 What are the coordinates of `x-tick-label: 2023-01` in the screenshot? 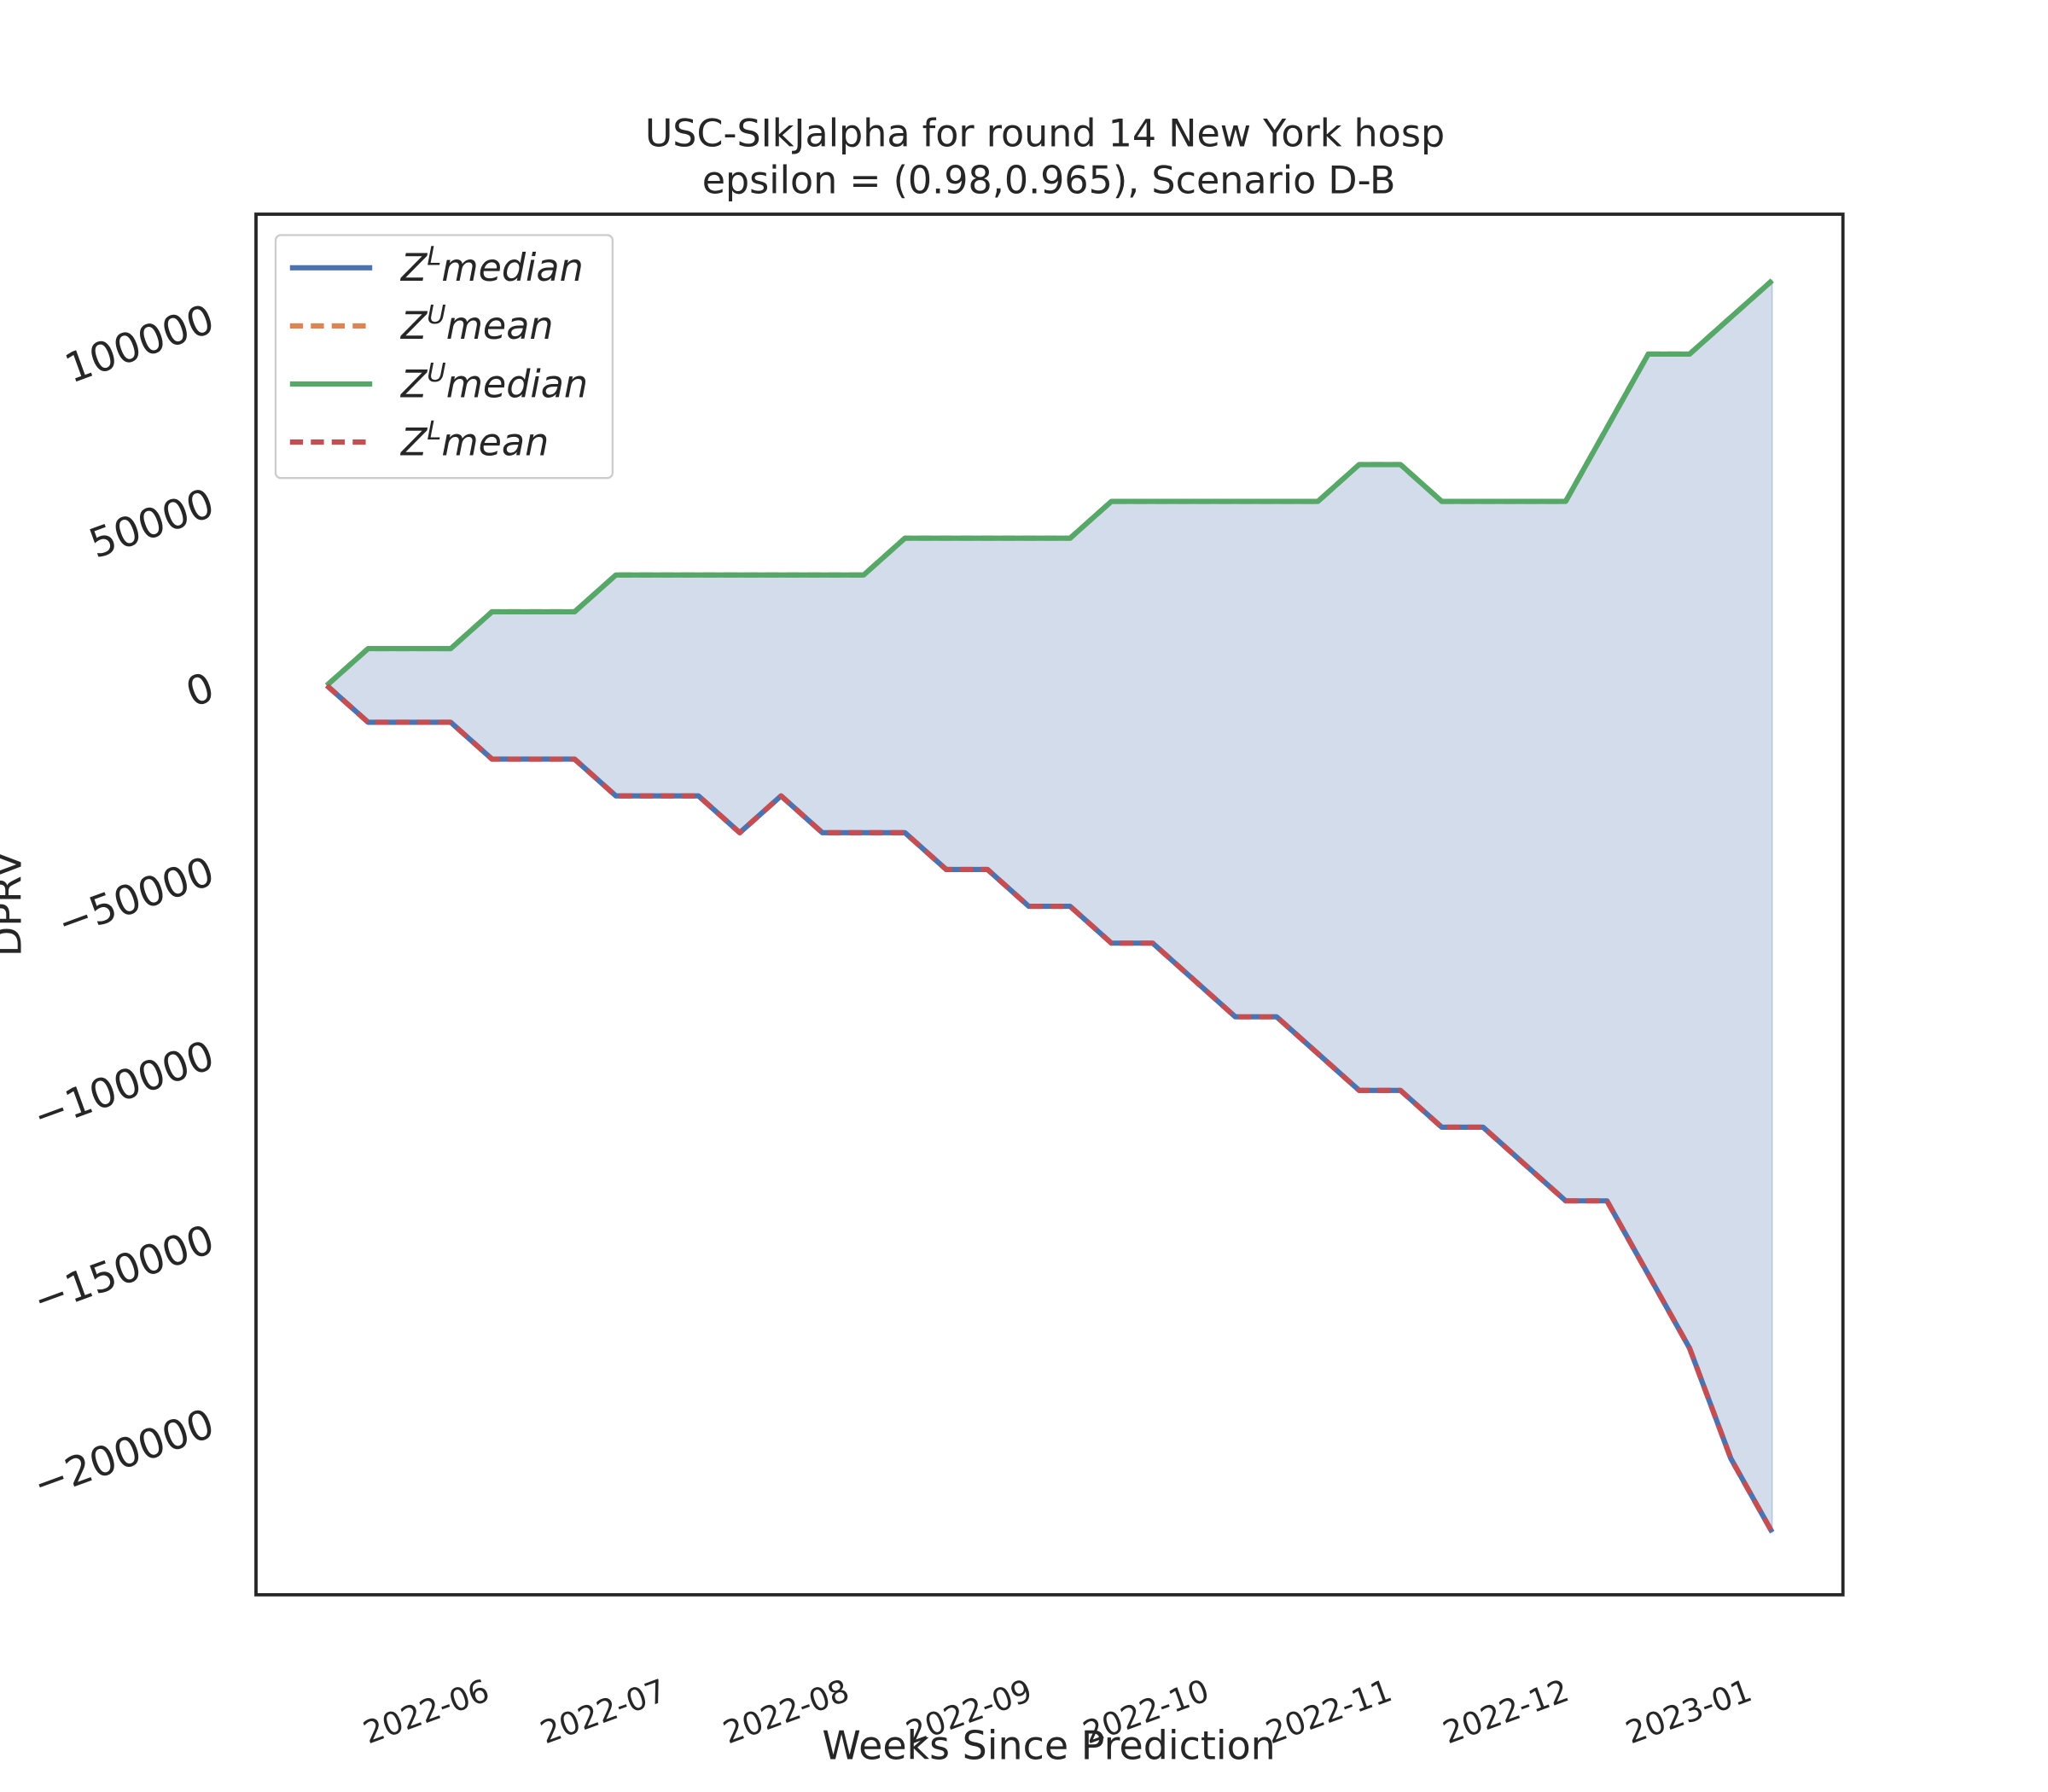 It's located at (1689, 1711).